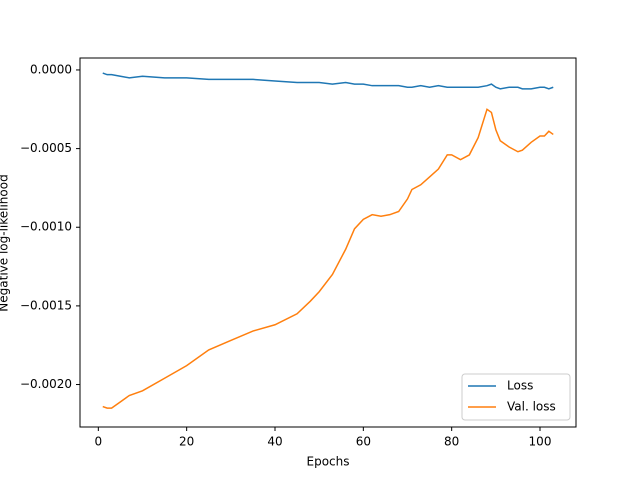  What do you see at coordinates (99, 442) in the screenshot?
I see `x-tick-label: 0` at bounding box center [99, 442].